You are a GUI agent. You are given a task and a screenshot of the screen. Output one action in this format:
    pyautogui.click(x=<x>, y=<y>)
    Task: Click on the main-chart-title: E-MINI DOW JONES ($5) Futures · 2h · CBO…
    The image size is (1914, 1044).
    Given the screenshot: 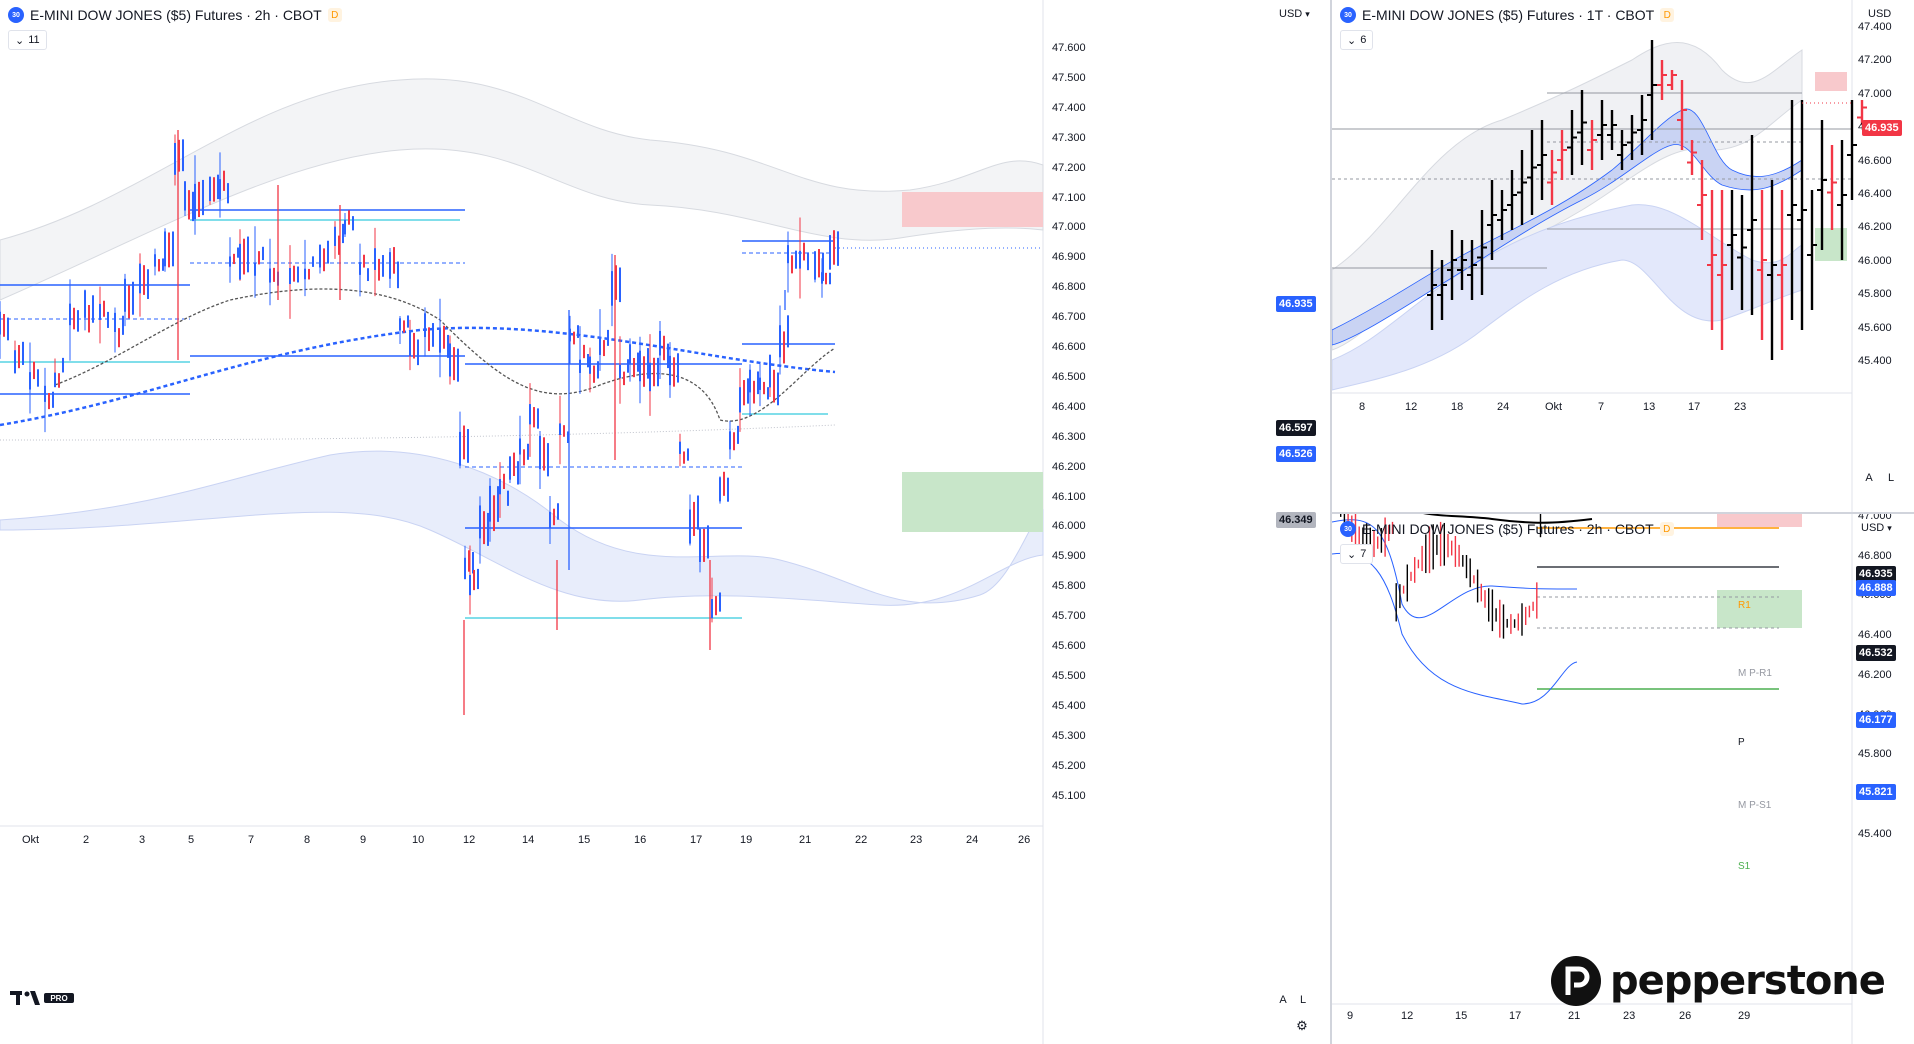 What is the action you would take?
    pyautogui.click(x=176, y=15)
    